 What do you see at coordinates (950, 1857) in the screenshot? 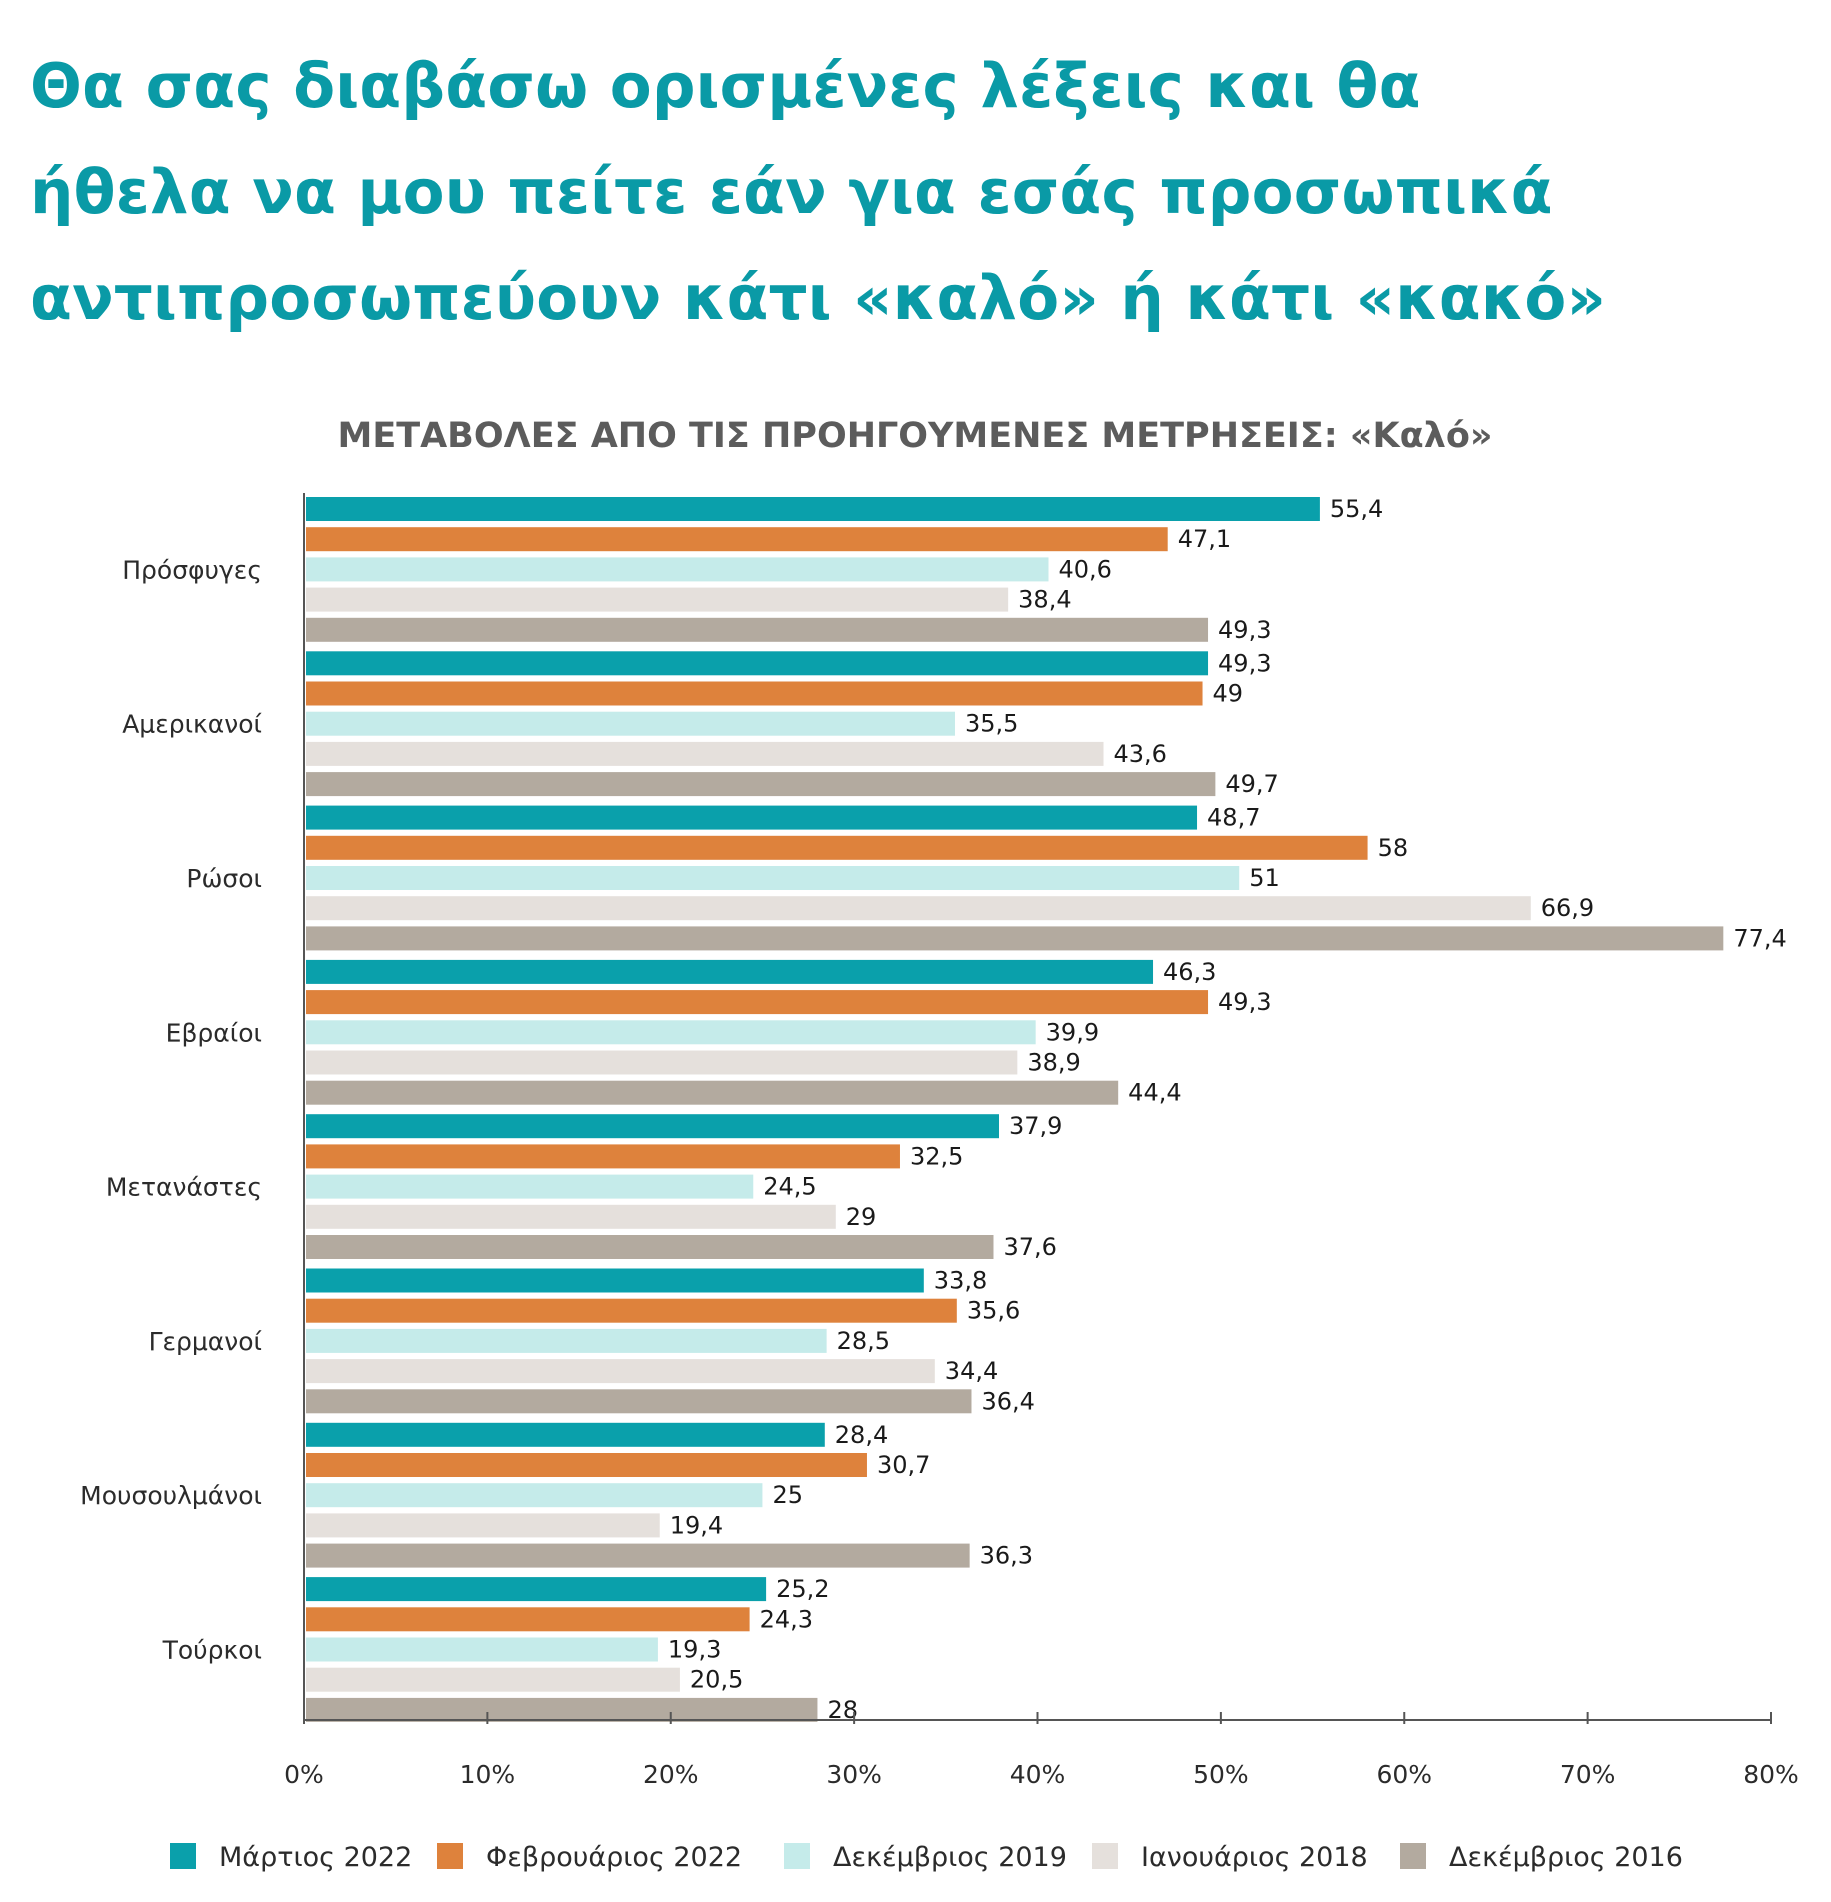
I see `legend-label: Δεκέμβριος 2019` at bounding box center [950, 1857].